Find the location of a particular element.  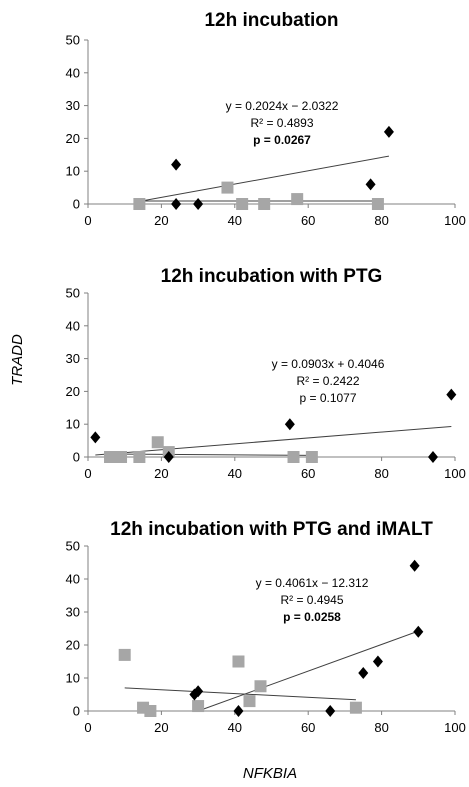

r-squared-value: R² = 0.2422 is located at coordinates (327, 381).